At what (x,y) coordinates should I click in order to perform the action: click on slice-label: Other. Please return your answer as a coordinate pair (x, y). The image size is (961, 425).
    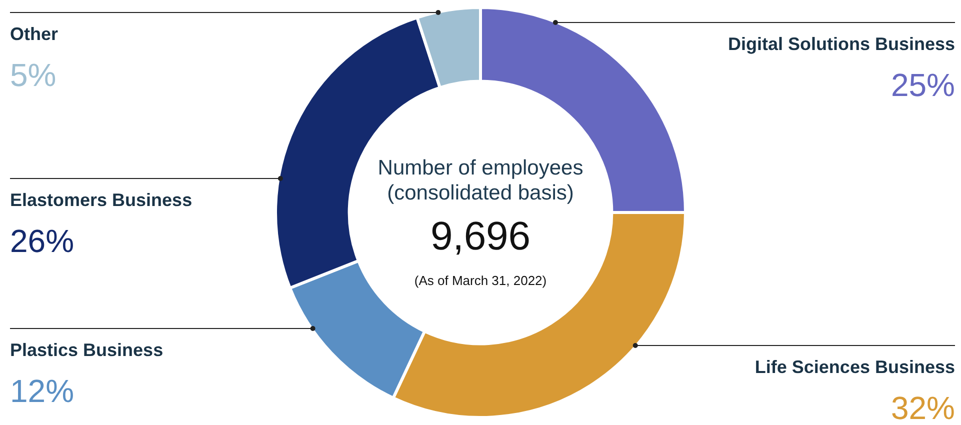
    Looking at the image, I should click on (34, 34).